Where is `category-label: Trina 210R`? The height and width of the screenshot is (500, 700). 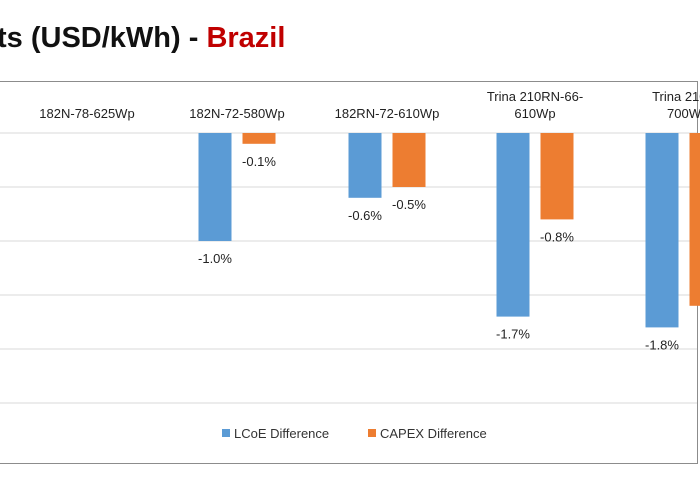 category-label: Trina 210R is located at coordinates (676, 96).